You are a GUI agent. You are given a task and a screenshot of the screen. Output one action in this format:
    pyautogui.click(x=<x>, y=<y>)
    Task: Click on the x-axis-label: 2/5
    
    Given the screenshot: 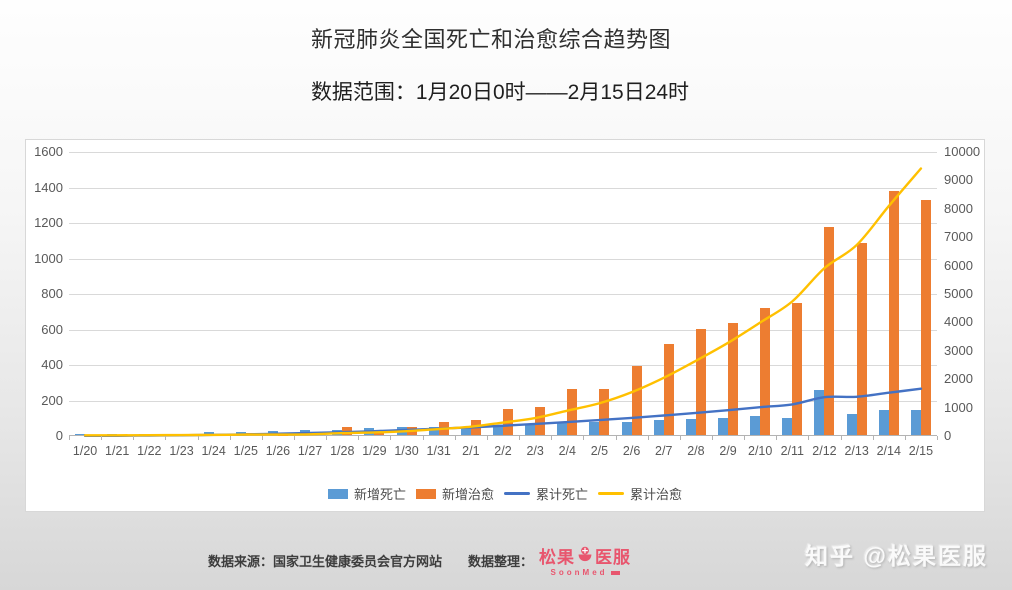 What is the action you would take?
    pyautogui.click(x=599, y=451)
    